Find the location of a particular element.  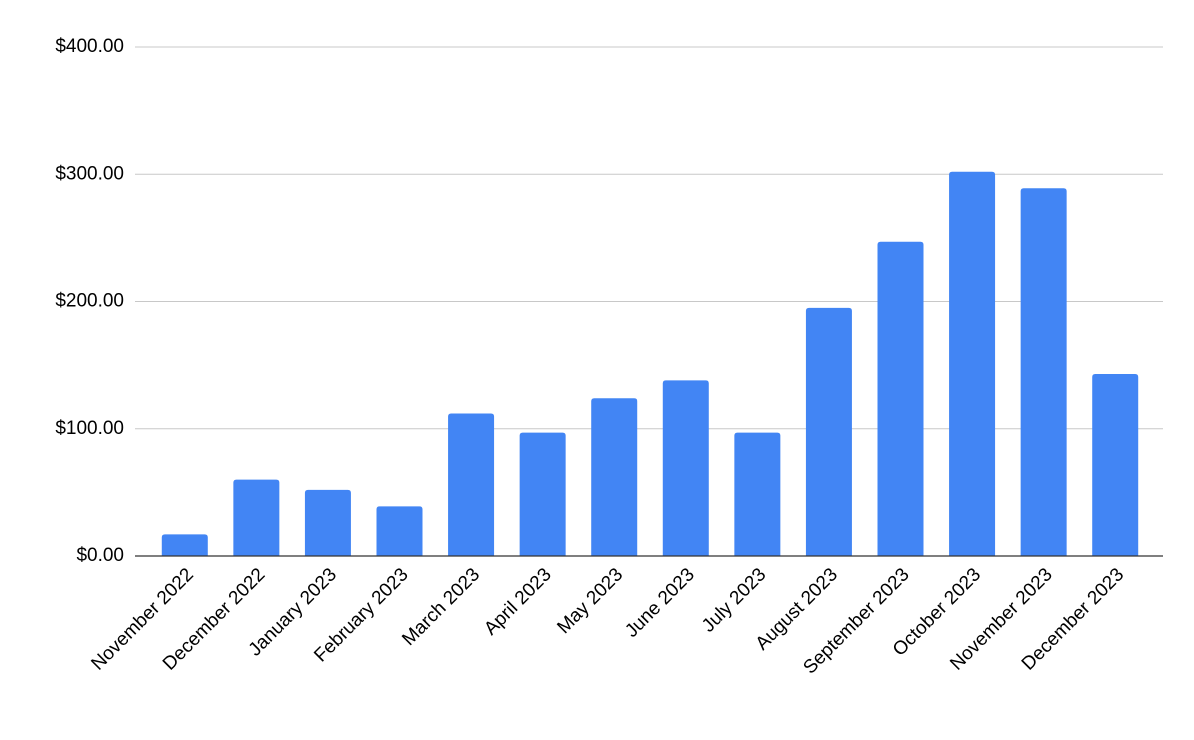

y-tick-label: $400.00 is located at coordinates (89, 46).